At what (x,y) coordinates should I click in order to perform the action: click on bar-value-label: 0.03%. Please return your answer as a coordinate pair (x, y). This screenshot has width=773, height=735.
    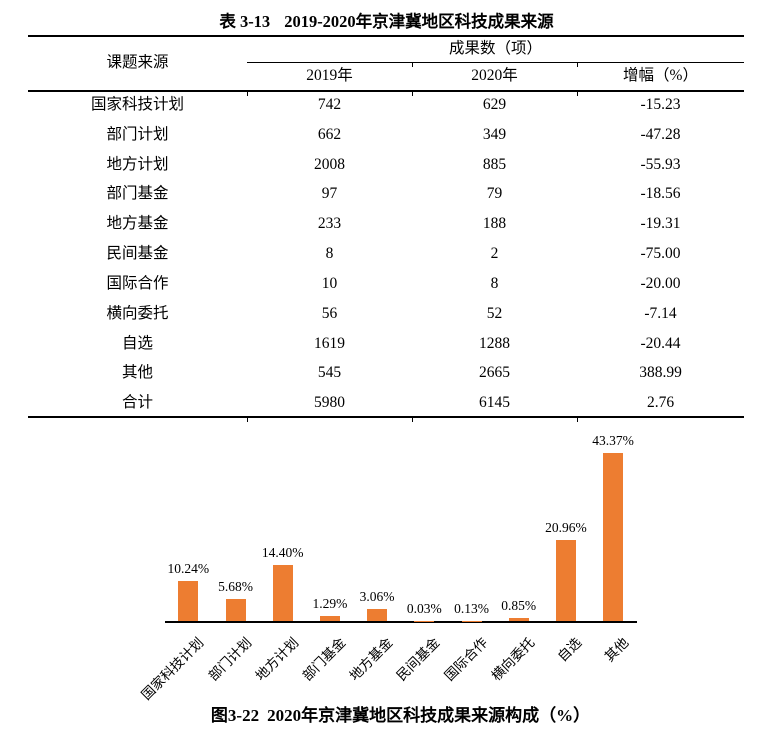
    Looking at the image, I should click on (424, 608).